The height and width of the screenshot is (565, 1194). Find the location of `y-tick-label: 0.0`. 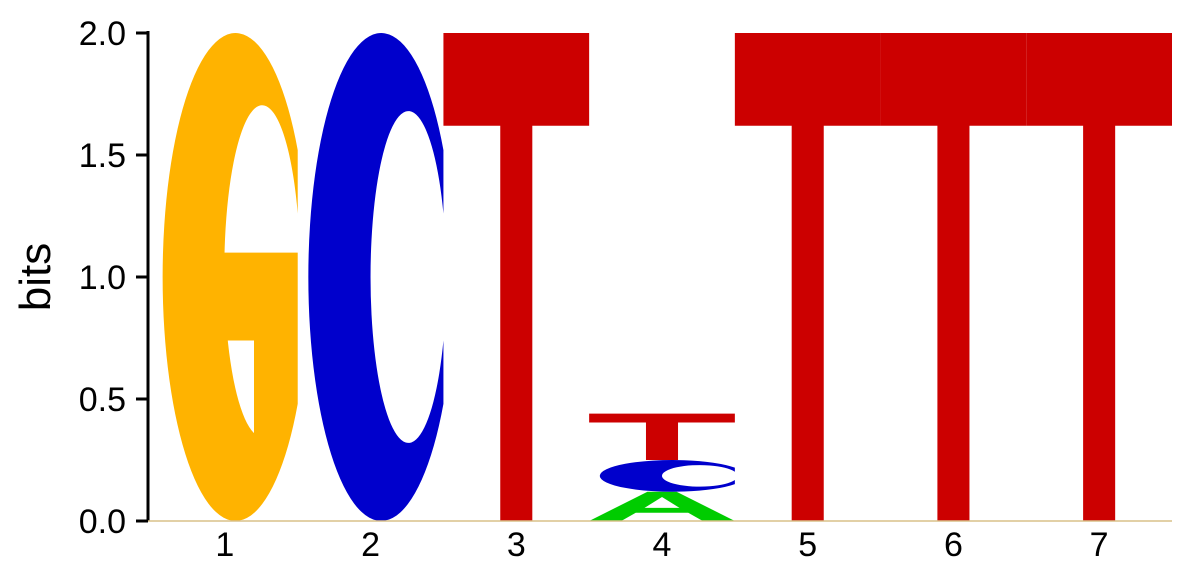

y-tick-label: 0.0 is located at coordinates (102, 522).